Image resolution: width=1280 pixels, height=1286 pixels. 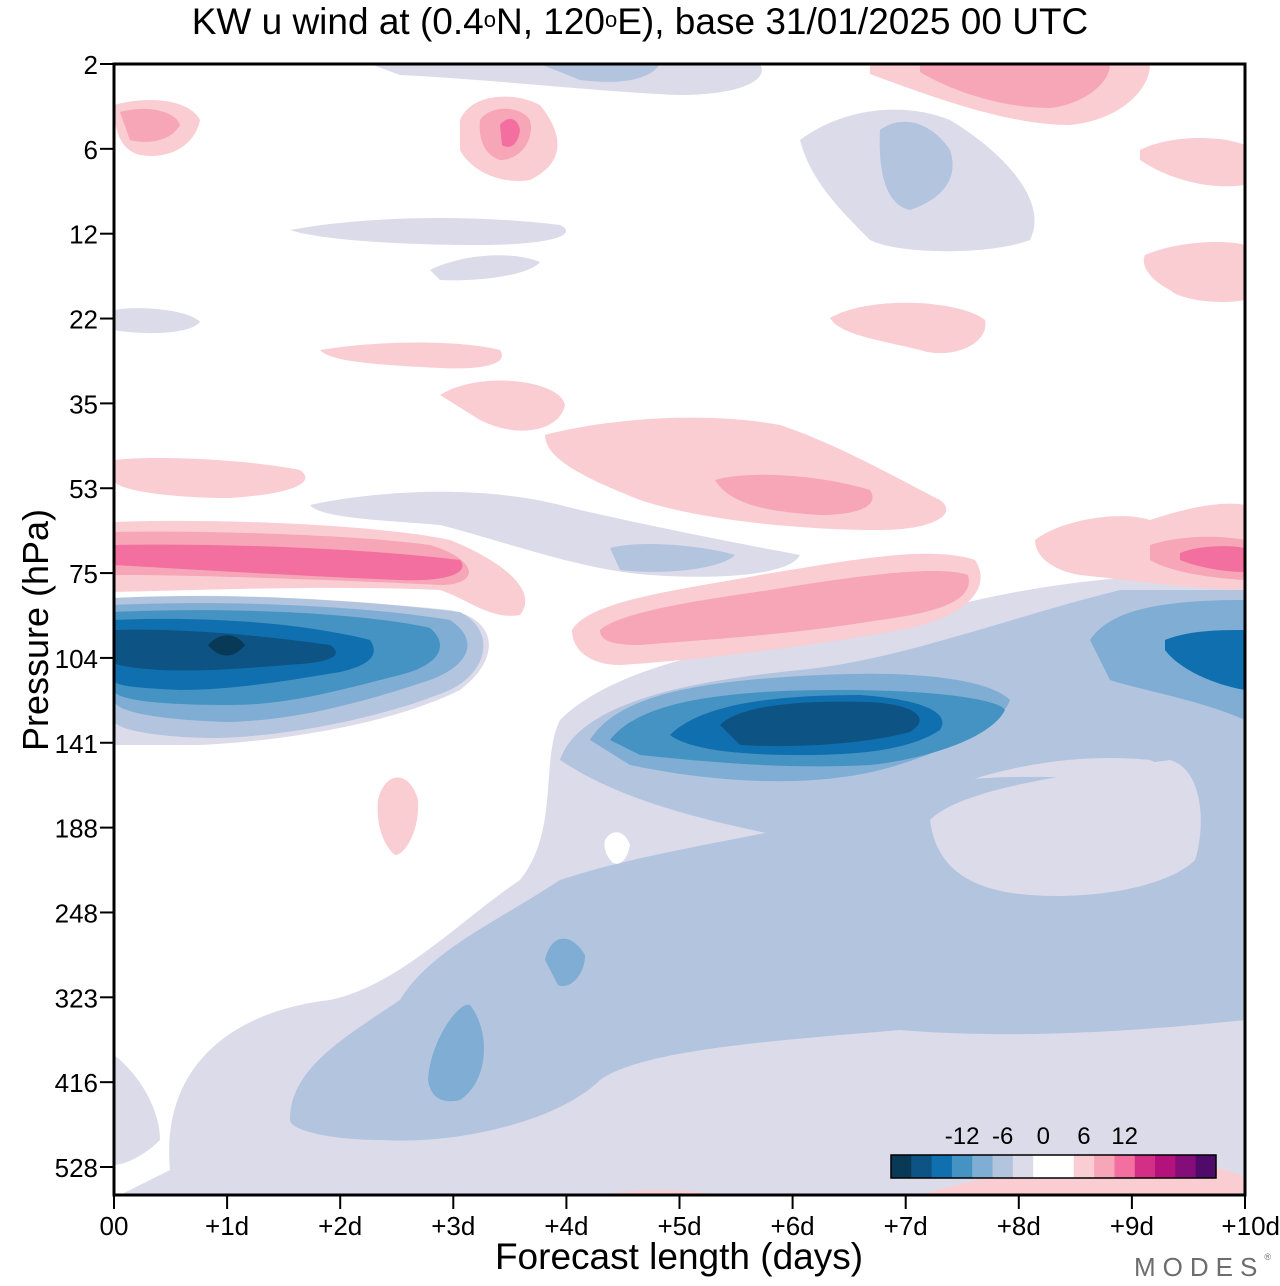 What do you see at coordinates (227, 1226) in the screenshot?
I see `x-tick-label: +1d` at bounding box center [227, 1226].